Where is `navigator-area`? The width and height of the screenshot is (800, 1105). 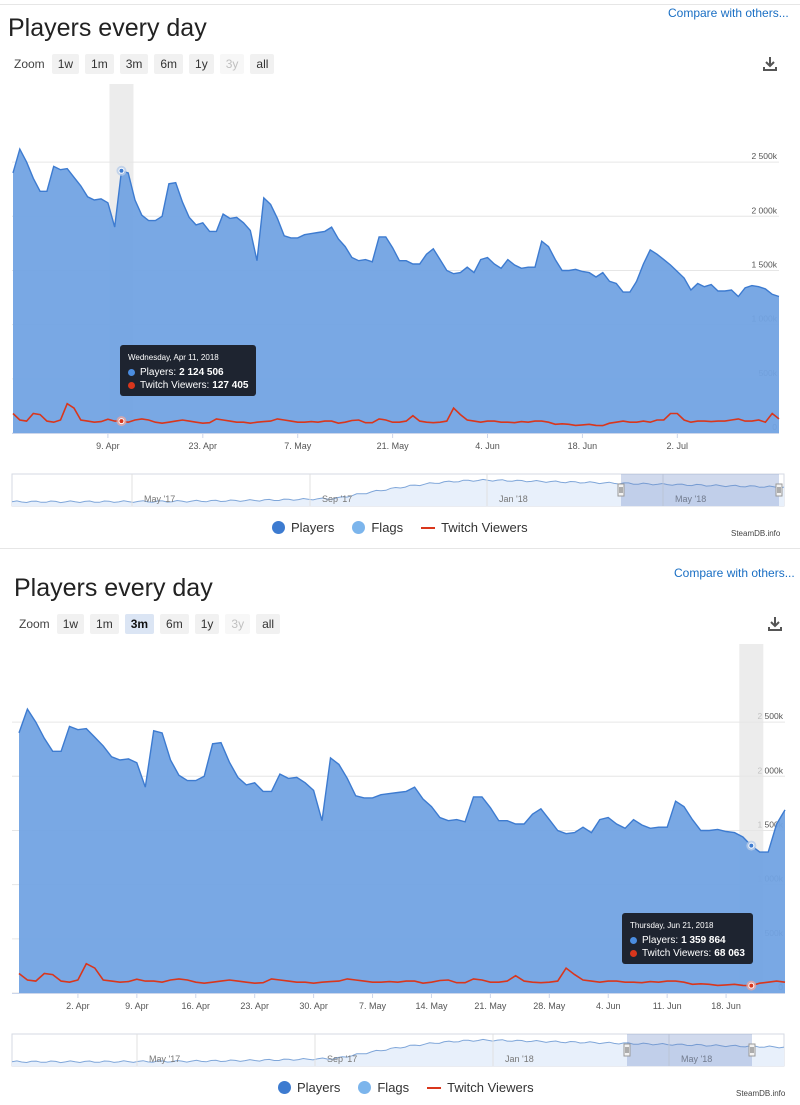
navigator-area is located at coordinates (398, 492).